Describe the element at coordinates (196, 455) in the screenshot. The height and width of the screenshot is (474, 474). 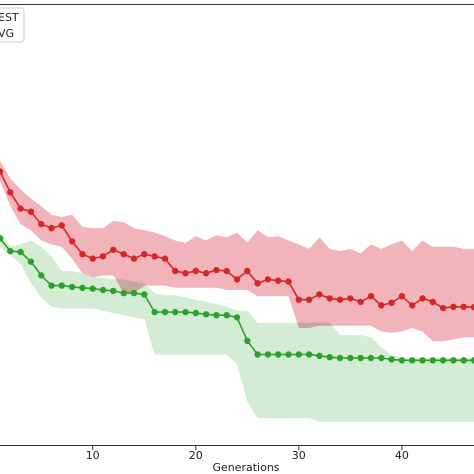
I see `x-tick-label: 20` at that location.